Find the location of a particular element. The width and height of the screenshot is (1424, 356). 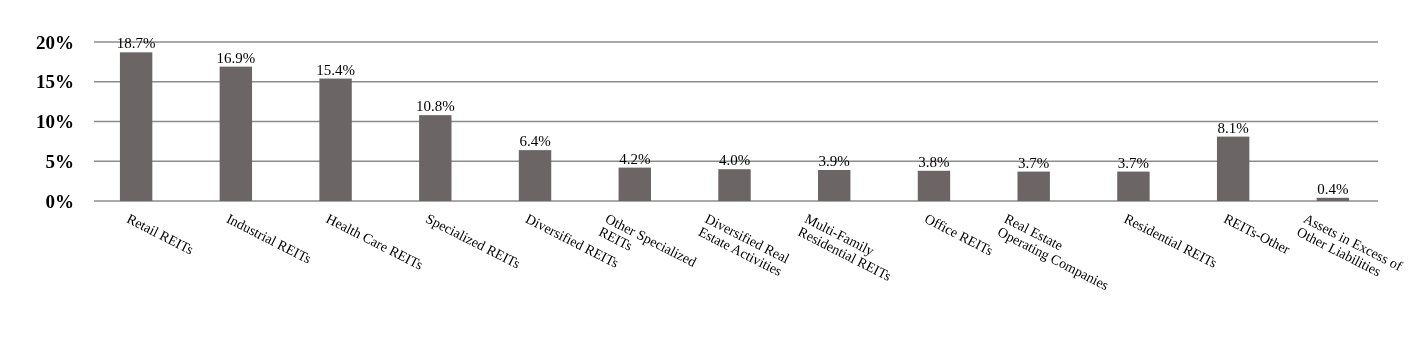

y-tick-label: 15% is located at coordinates (55, 82).